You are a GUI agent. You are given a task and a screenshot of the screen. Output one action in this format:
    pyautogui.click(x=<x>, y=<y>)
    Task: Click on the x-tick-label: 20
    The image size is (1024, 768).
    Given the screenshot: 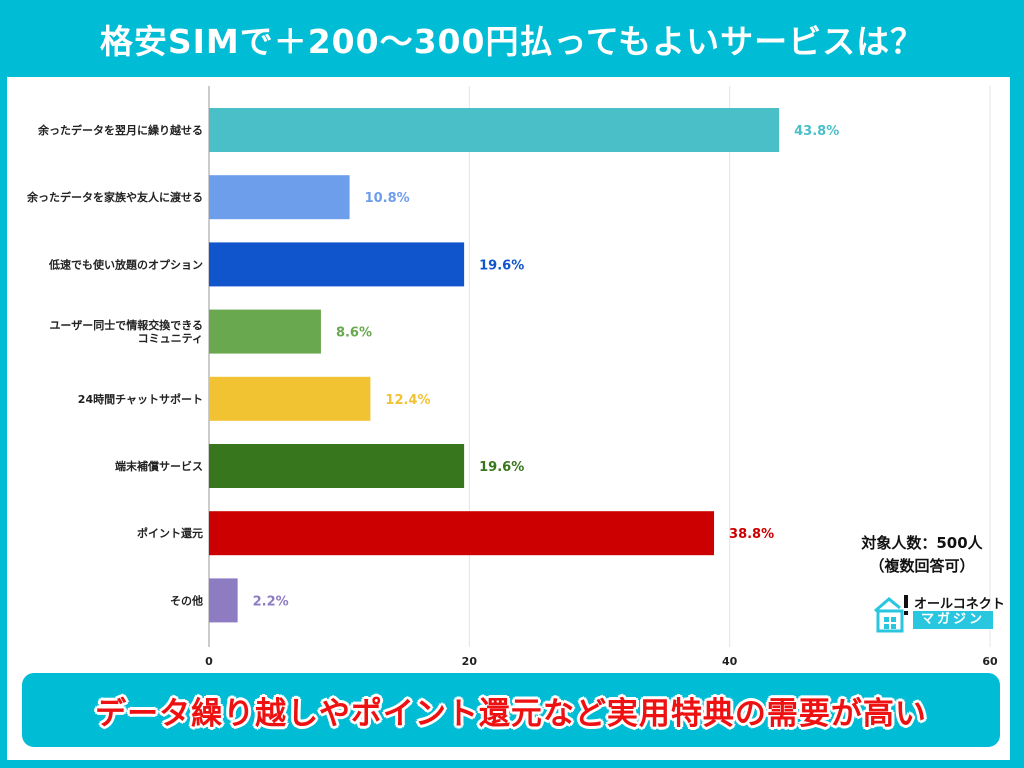 What is the action you would take?
    pyautogui.click(x=470, y=661)
    